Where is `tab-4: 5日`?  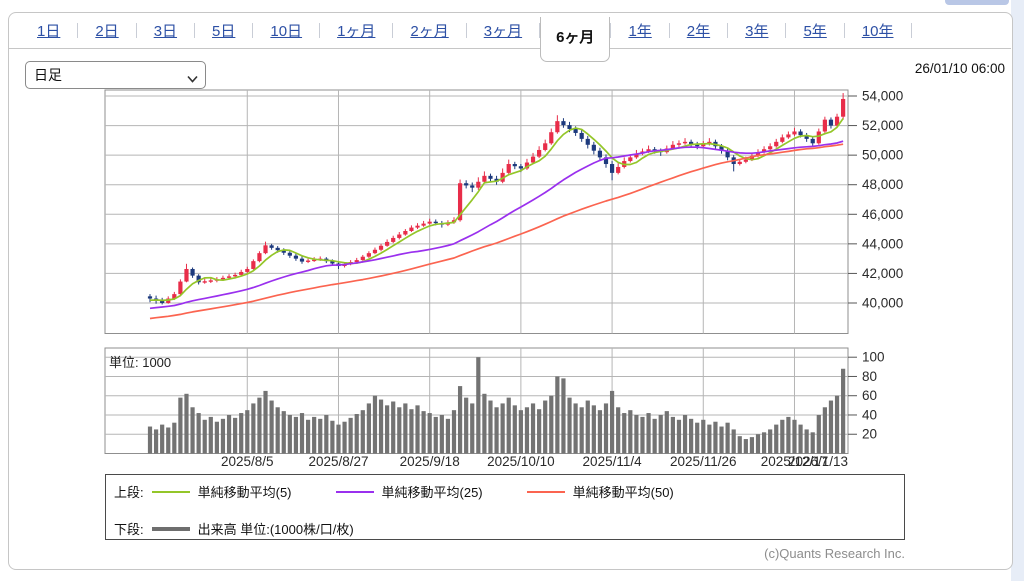 tab-4: 5日 is located at coordinates (224, 31).